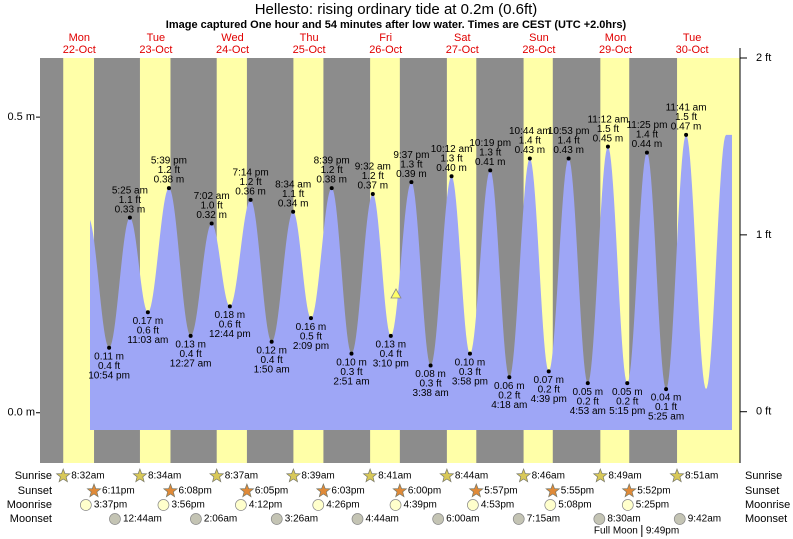  Describe the element at coordinates (462, 38) in the screenshot. I see `day-name: Sat` at that location.